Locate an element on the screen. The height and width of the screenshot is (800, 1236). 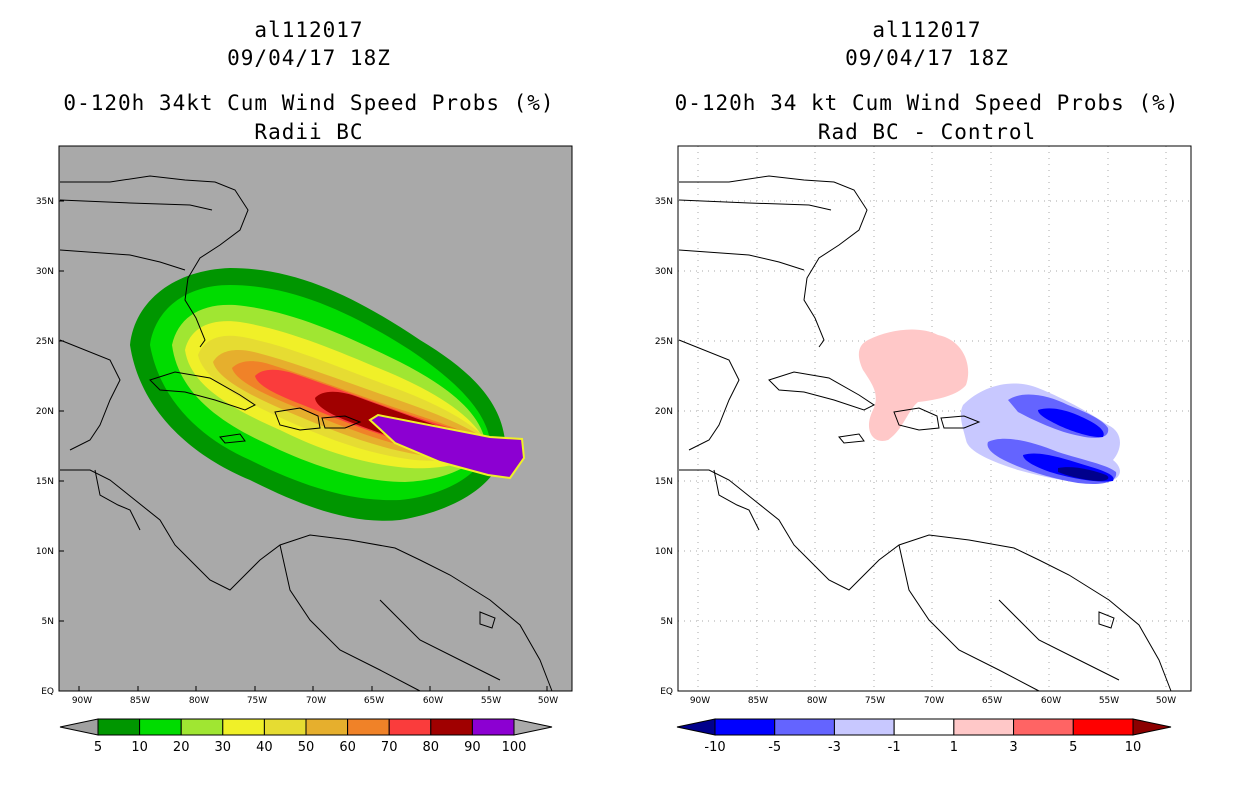
lat-label: 10N is located at coordinates (664, 552).